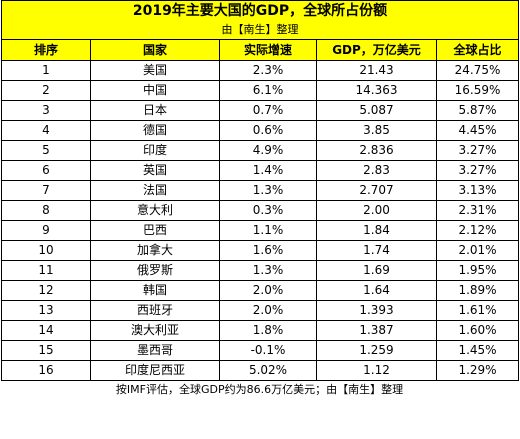 This screenshot has height=439, width=520. Describe the element at coordinates (155, 210) in the screenshot. I see `cell-country: 意大利` at that location.